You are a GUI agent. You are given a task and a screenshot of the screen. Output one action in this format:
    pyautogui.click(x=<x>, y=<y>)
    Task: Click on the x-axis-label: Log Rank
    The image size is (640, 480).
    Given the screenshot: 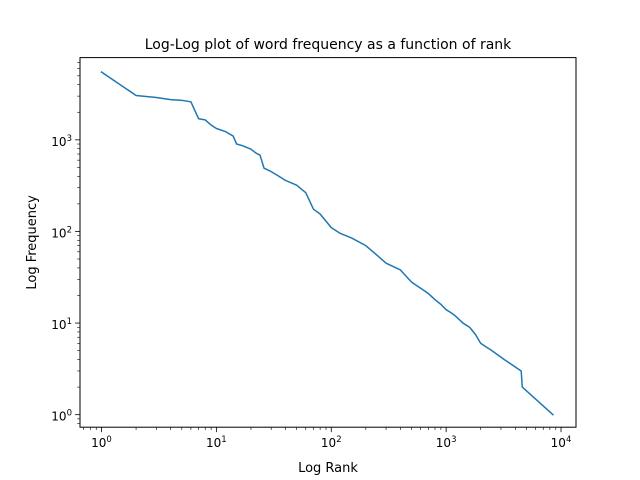 What is the action you would take?
    pyautogui.click(x=328, y=468)
    